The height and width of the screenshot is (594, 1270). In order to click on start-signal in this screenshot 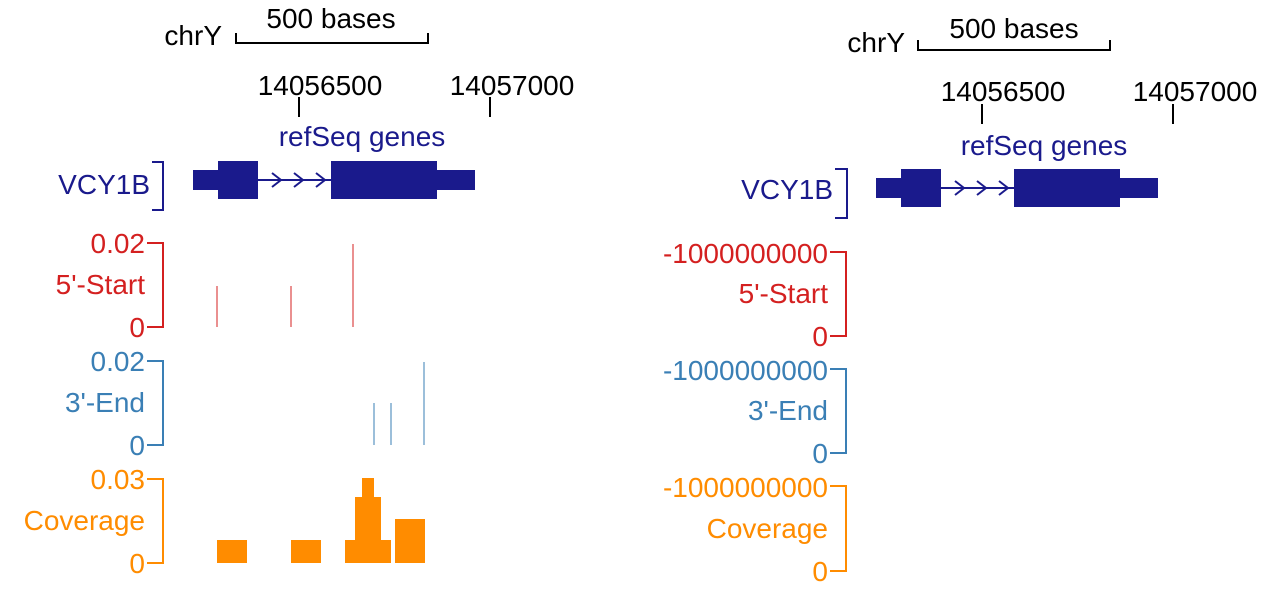, I will do `click(285, 285)`.